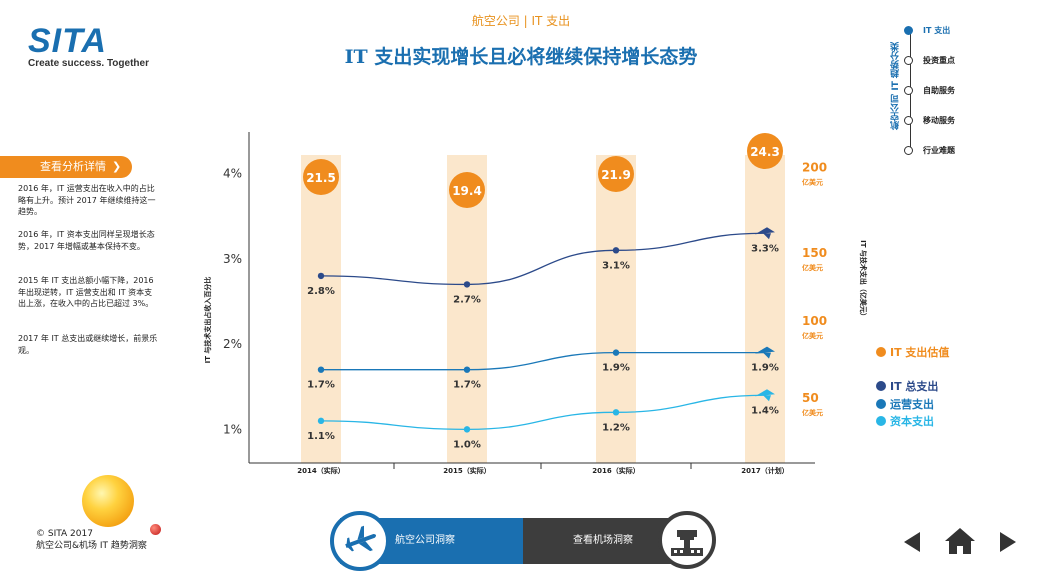 The height and width of the screenshot is (582, 1042). What do you see at coordinates (520, 541) in the screenshot?
I see `bottom-tab-bar: 航空公司洞察 查看机场洞察` at bounding box center [520, 541].